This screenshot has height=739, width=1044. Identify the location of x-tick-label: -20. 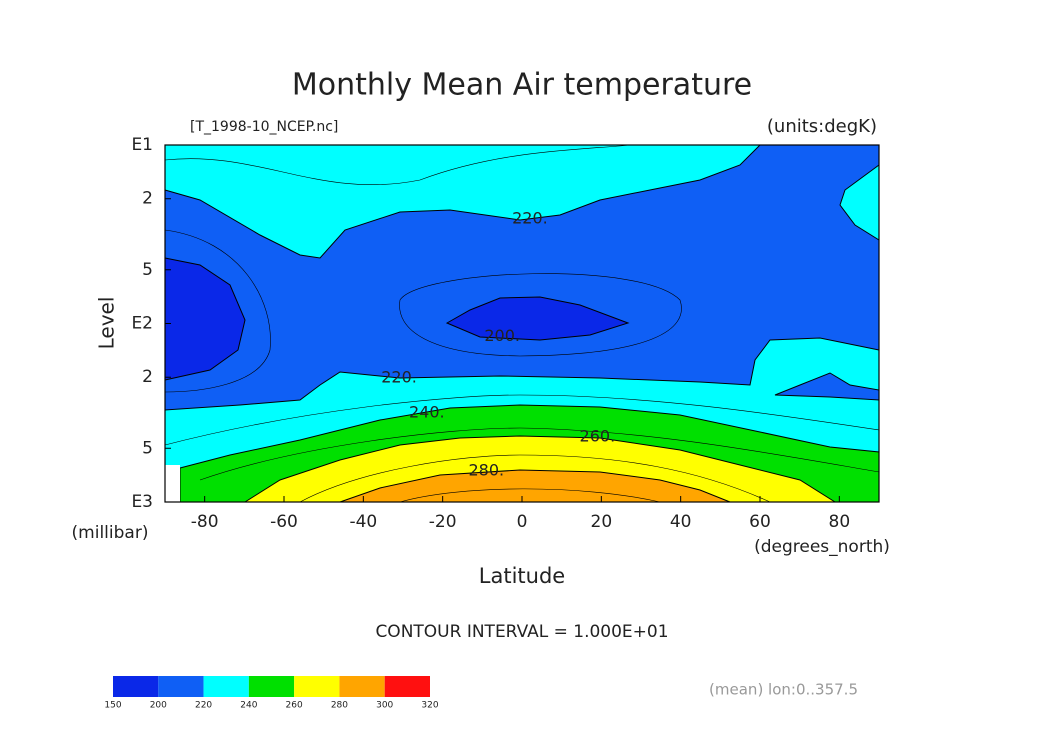
(443, 522).